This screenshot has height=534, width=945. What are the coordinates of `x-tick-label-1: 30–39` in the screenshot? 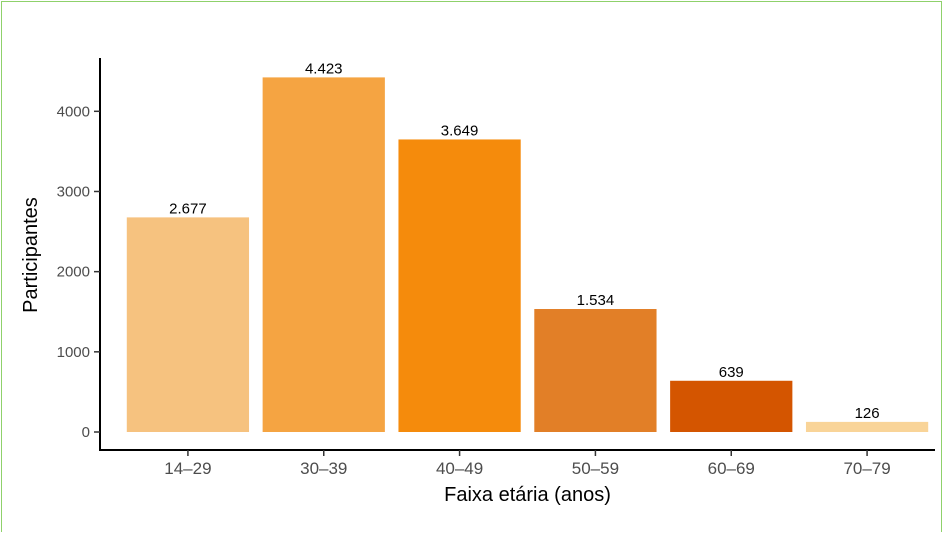 It's located at (323, 468).